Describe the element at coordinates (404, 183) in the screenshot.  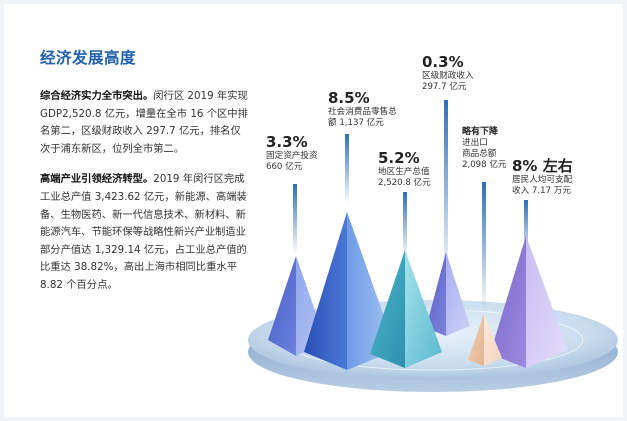
I see `stat-value: 2,520.8 亿元` at that location.